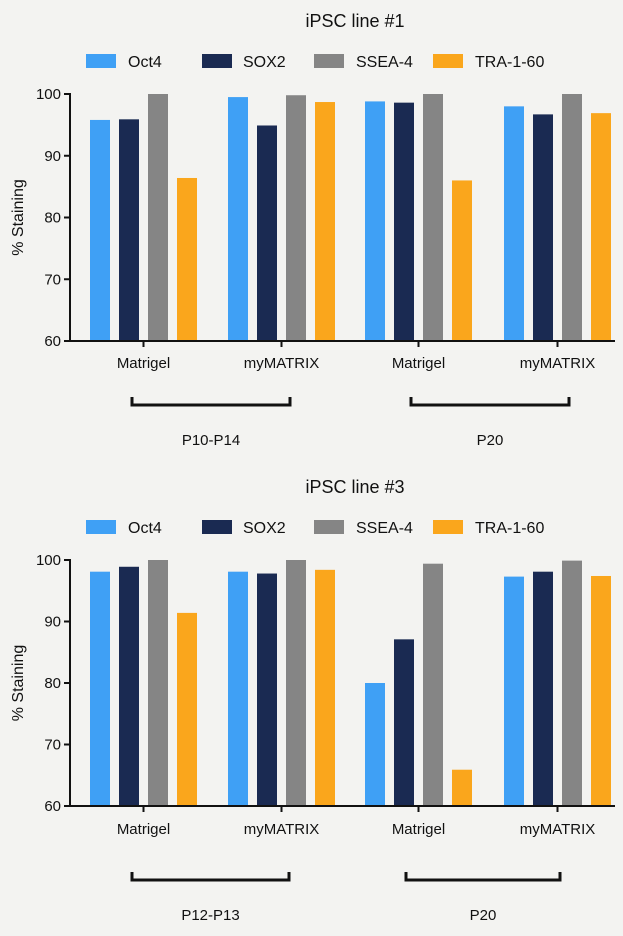  Describe the element at coordinates (354, 21) in the screenshot. I see `chart-title: iPSC line #1` at that location.